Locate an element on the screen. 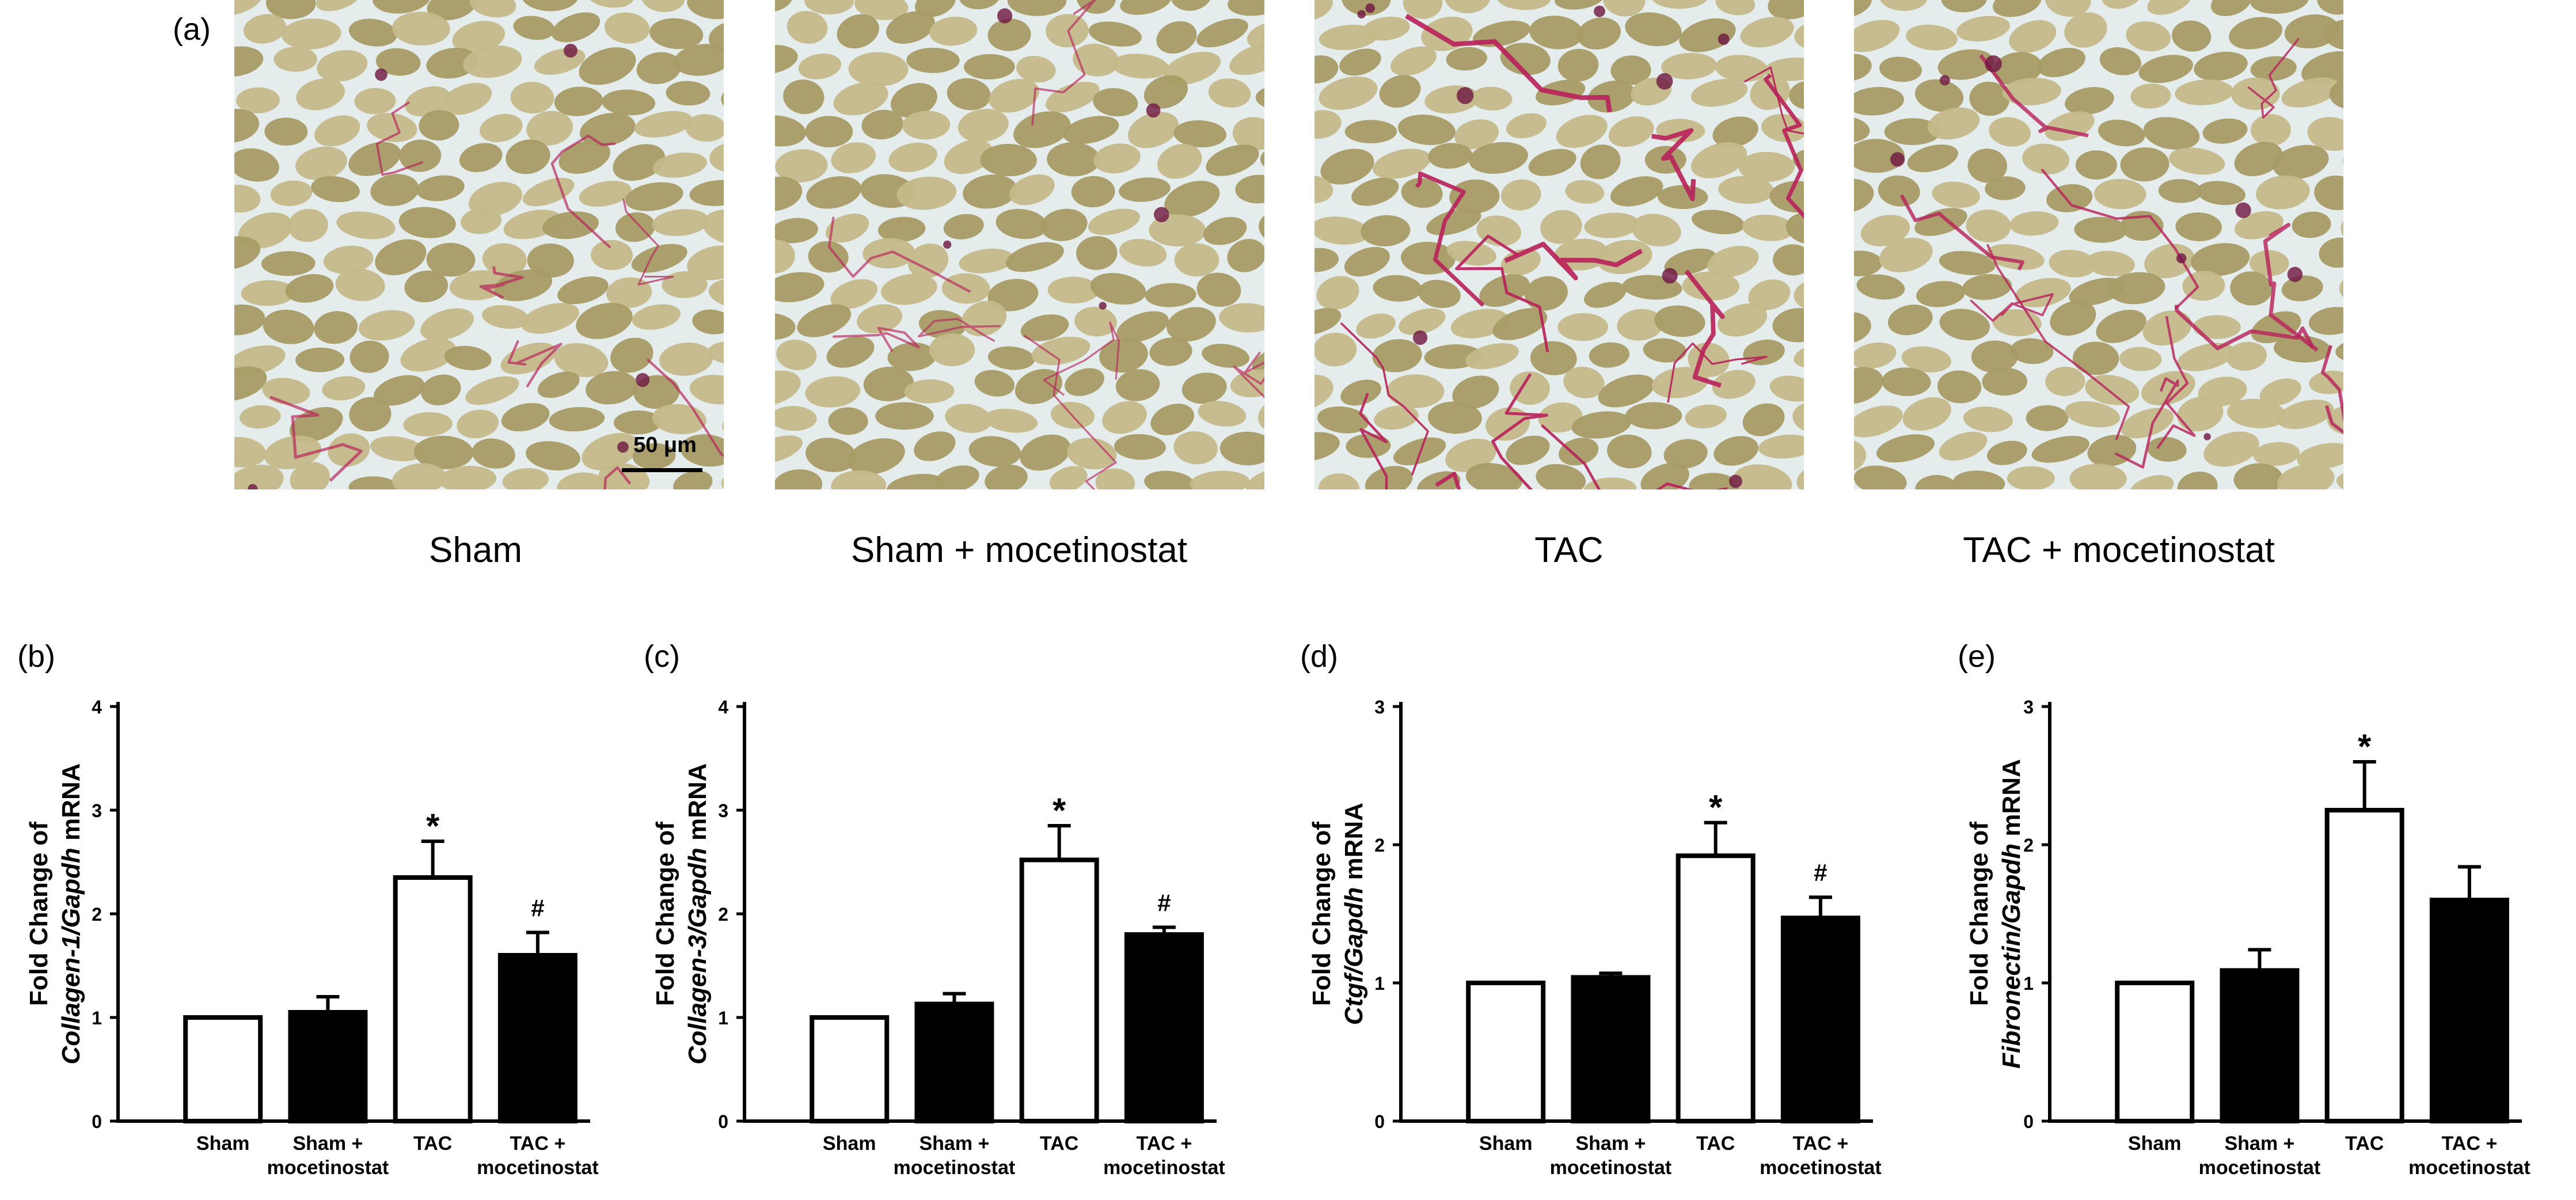 This screenshot has height=1200, width=2576. svg-text: Collagen-1/Gapdh mRNA is located at coordinates (71, 913).